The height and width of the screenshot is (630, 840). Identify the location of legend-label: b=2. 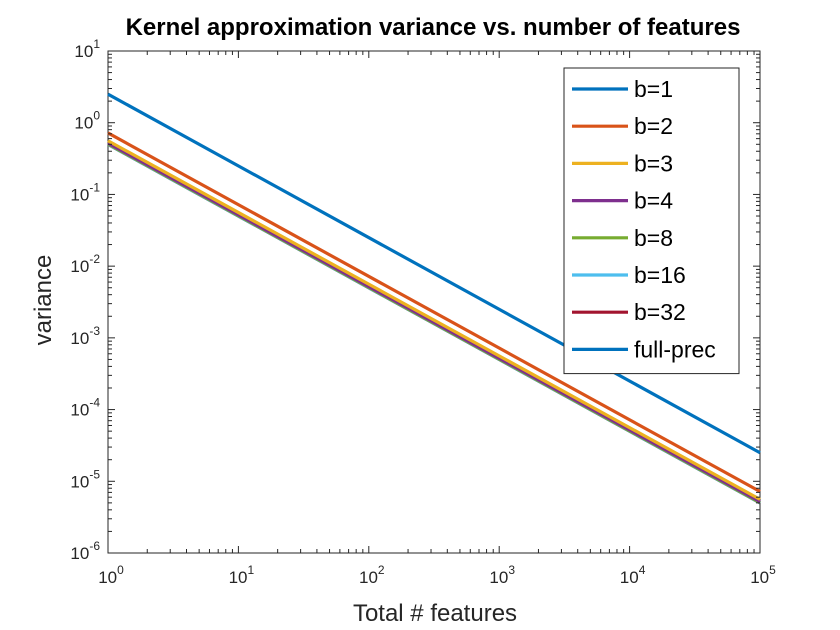
(653, 126).